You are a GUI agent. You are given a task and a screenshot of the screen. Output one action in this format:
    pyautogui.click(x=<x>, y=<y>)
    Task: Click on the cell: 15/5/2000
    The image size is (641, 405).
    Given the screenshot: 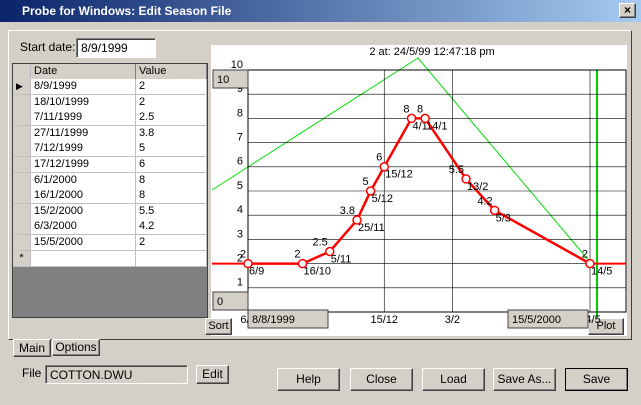 What is the action you would take?
    pyautogui.click(x=83, y=243)
    